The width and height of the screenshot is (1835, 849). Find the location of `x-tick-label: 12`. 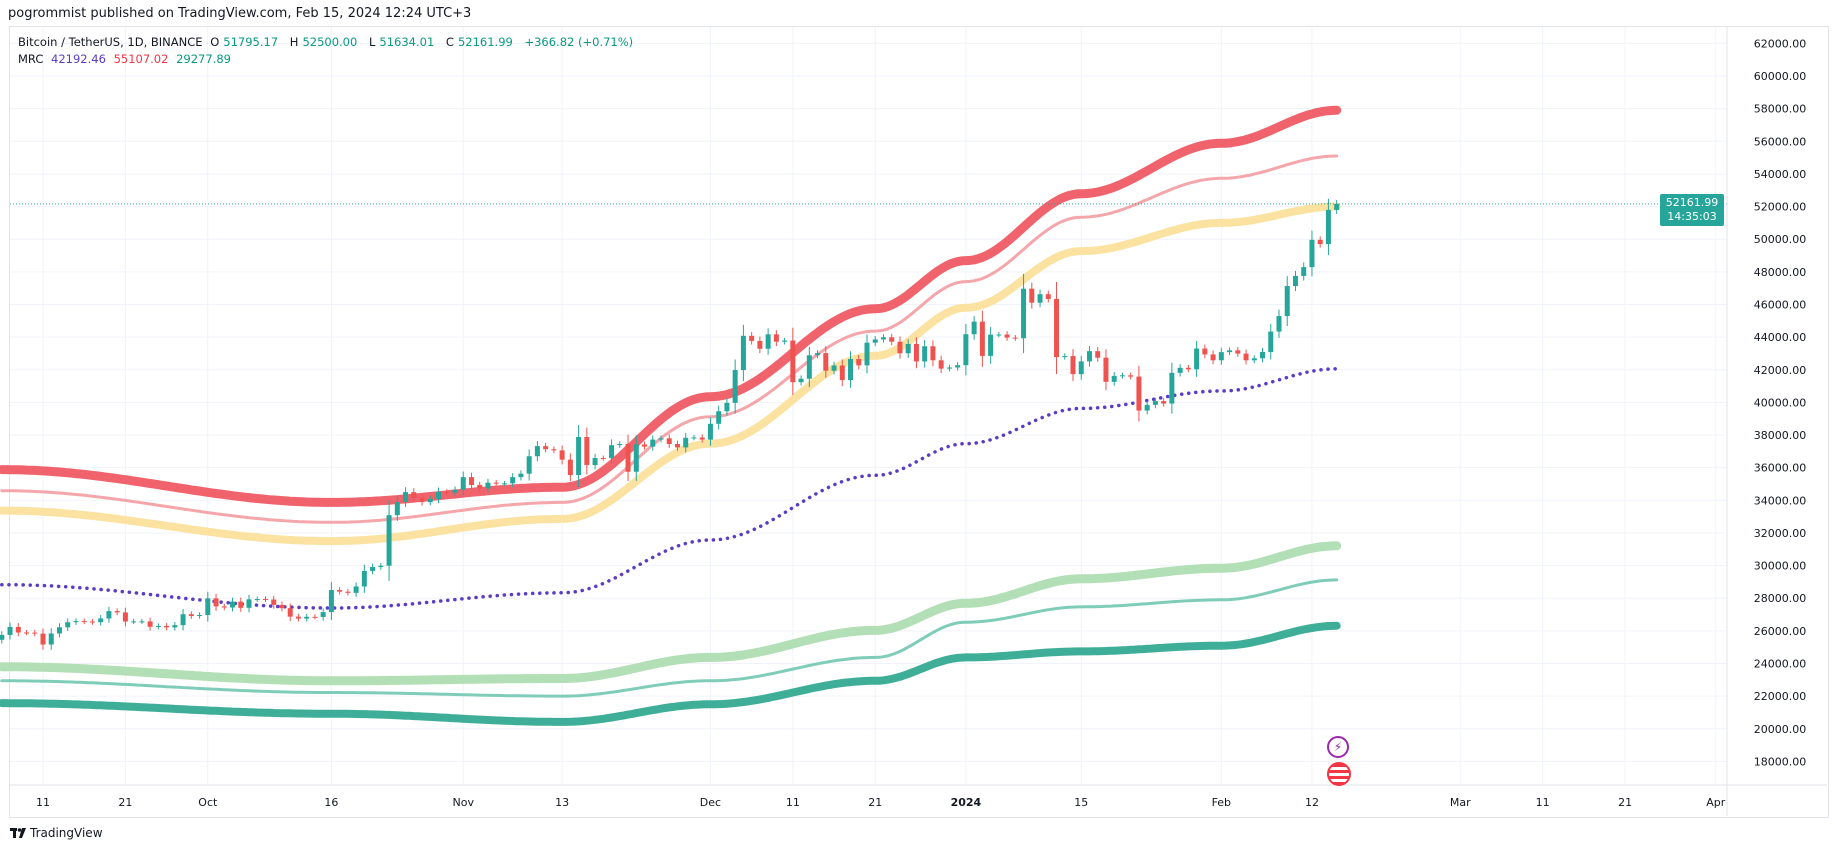

x-tick-label: 12 is located at coordinates (1312, 802).